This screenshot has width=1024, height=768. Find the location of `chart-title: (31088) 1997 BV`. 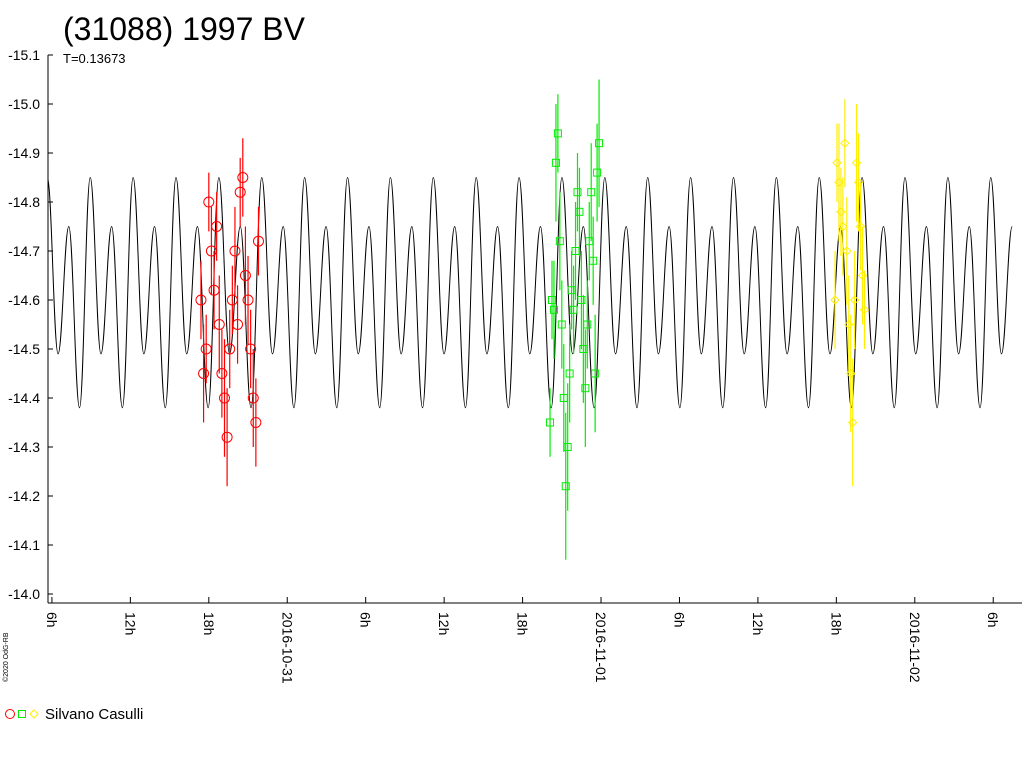

chart-title: (31088) 1997 BV is located at coordinates (184, 29).